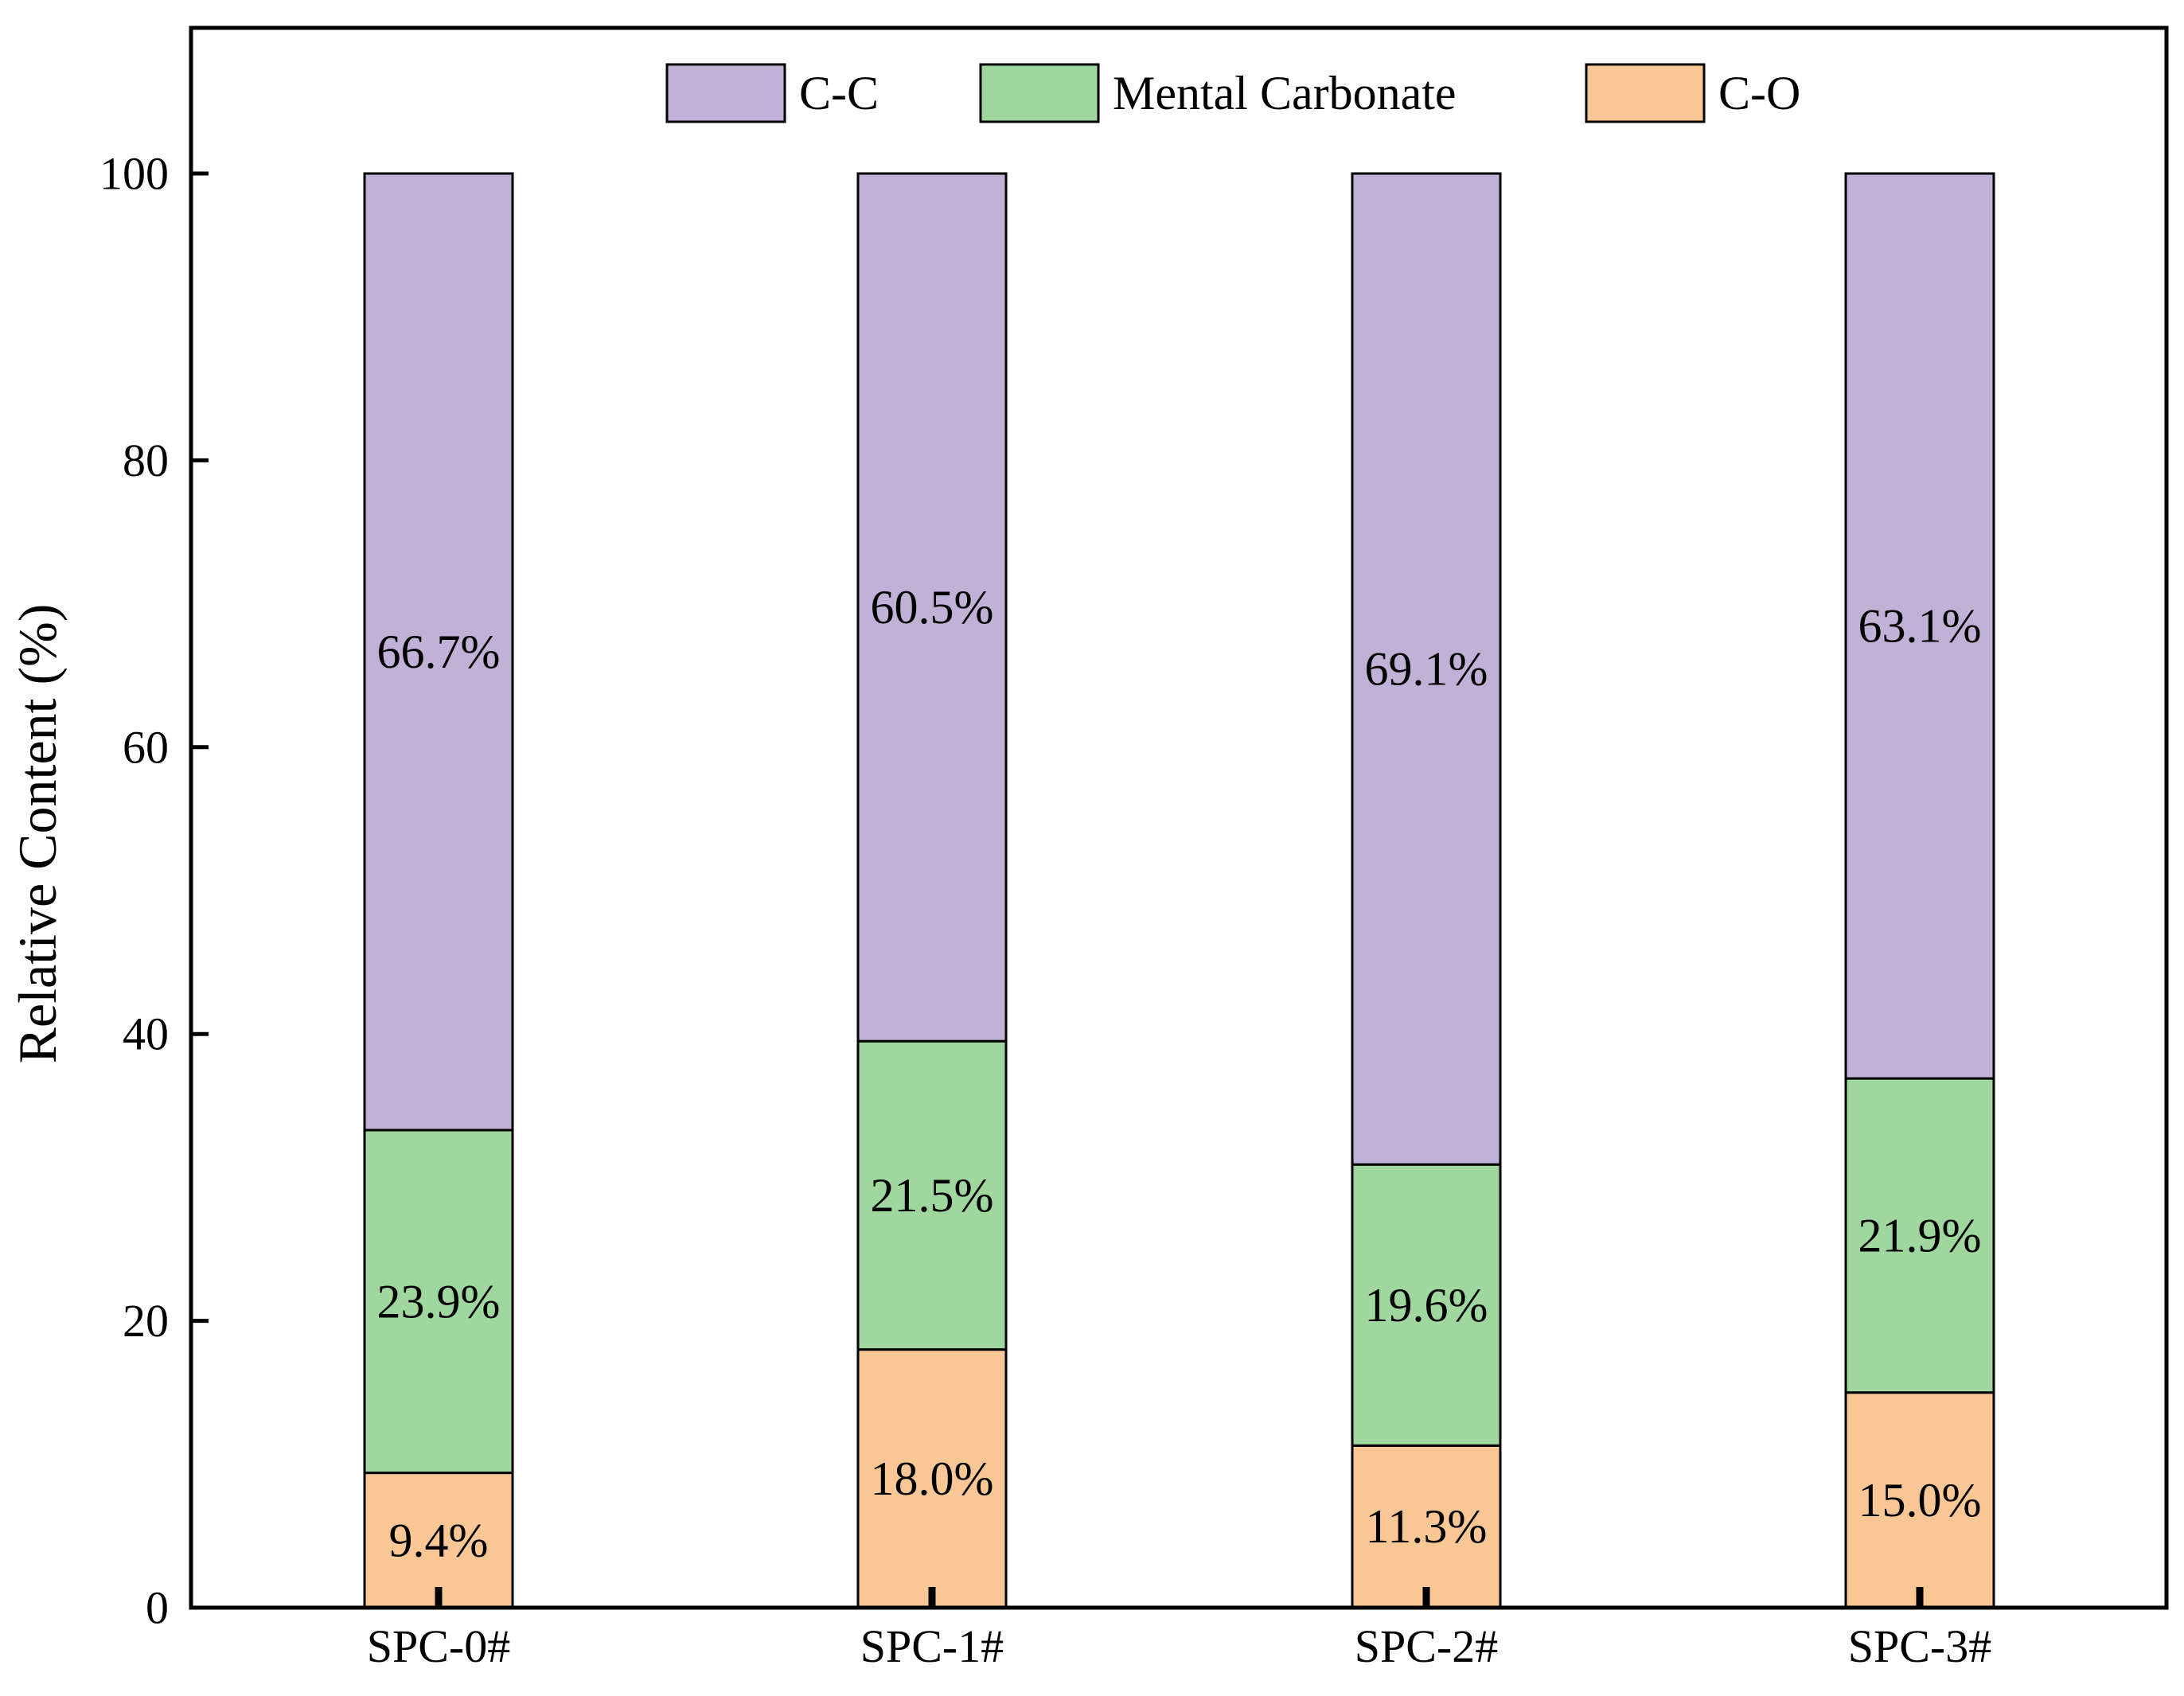  Describe the element at coordinates (1427, 1646) in the screenshot. I see `x-category-label: SPC-2#` at that location.